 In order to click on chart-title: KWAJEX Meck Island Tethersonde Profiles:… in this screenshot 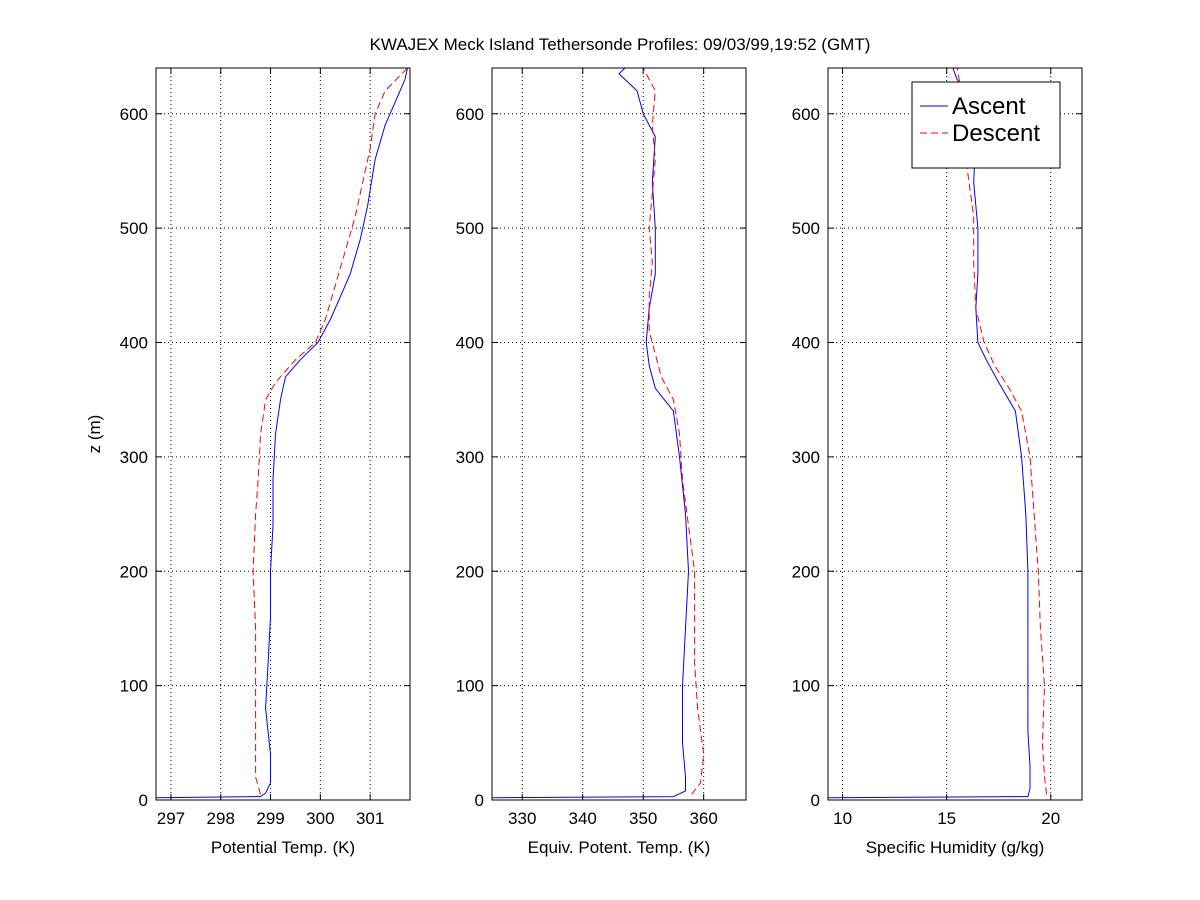, I will do `click(620, 44)`.